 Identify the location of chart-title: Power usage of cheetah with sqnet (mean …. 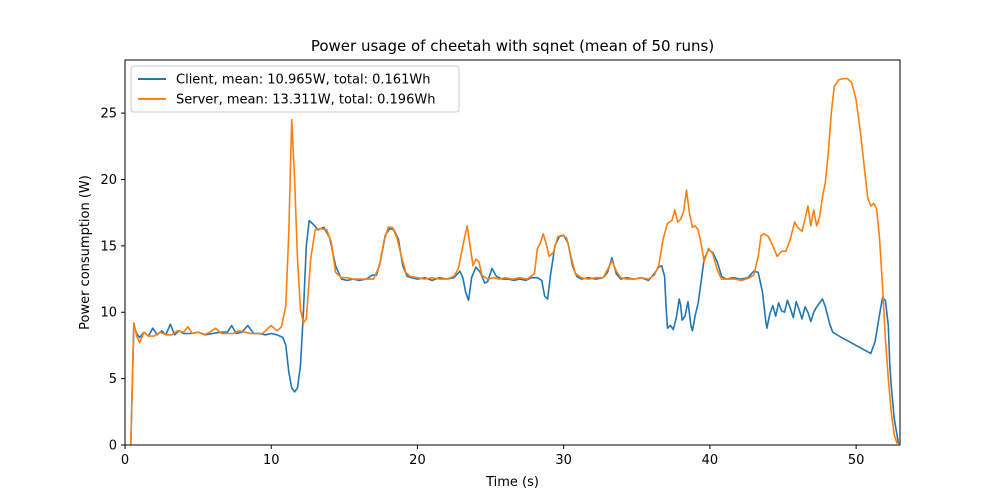
(512, 46).